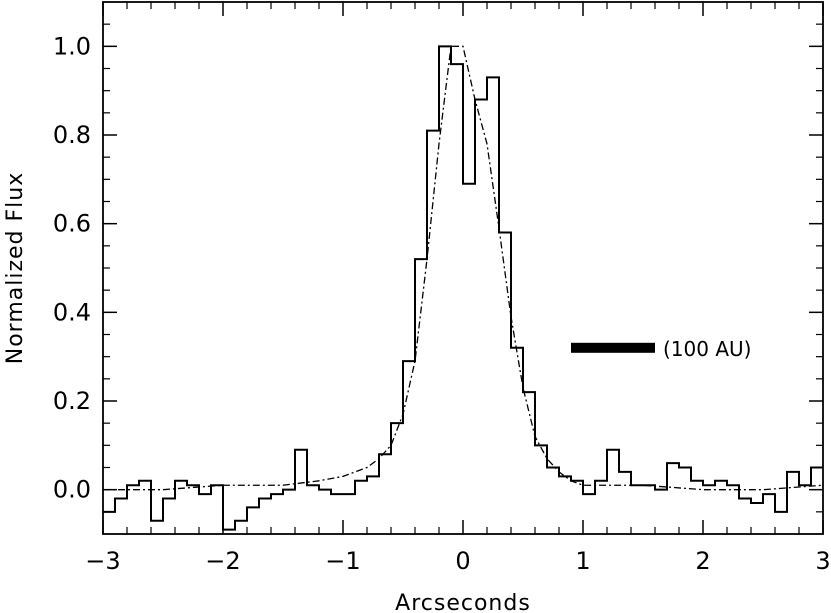  I want to click on y-axis-label: Normalized Flux, so click(15, 268).